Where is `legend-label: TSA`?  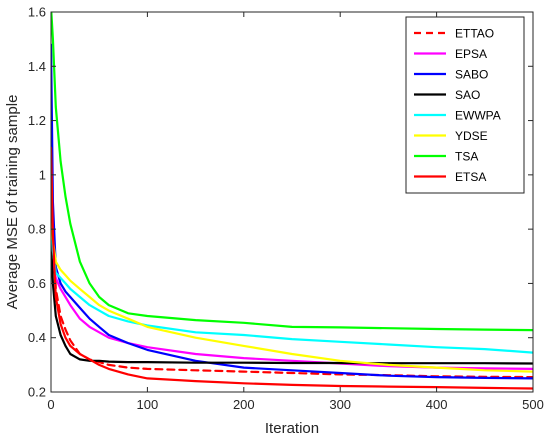 legend-label: TSA is located at coordinates (466, 157).